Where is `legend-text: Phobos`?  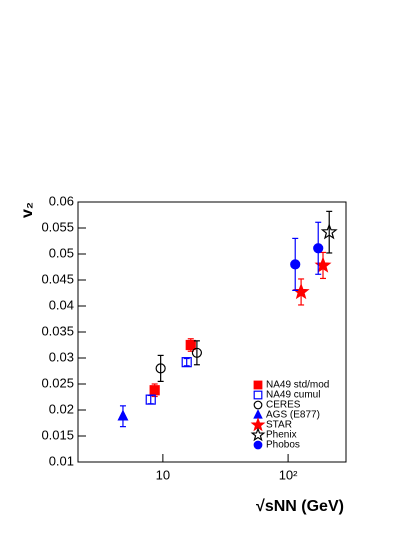 legend-text: Phobos is located at coordinates (283, 445).